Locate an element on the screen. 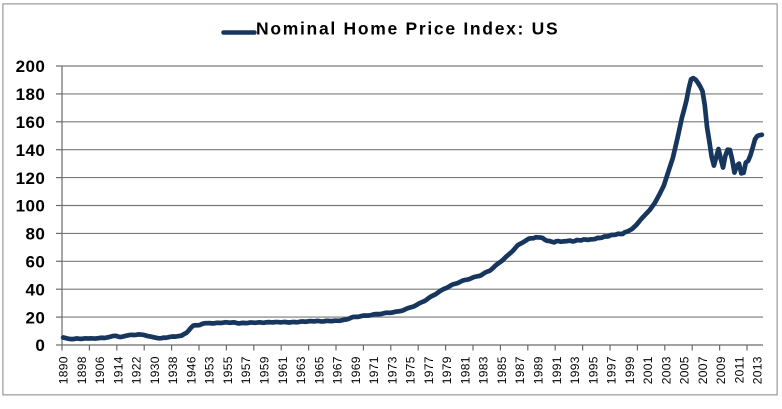 The height and width of the screenshot is (409, 782). svg-text: 2011 is located at coordinates (739, 369).